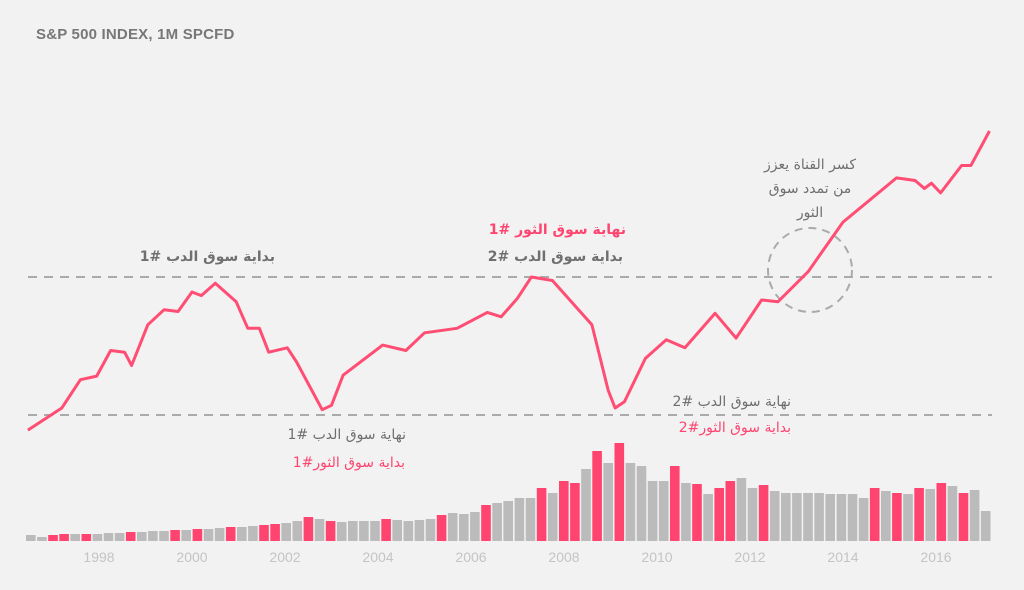  I want to click on x-tick-label: 2012, so click(749, 557).